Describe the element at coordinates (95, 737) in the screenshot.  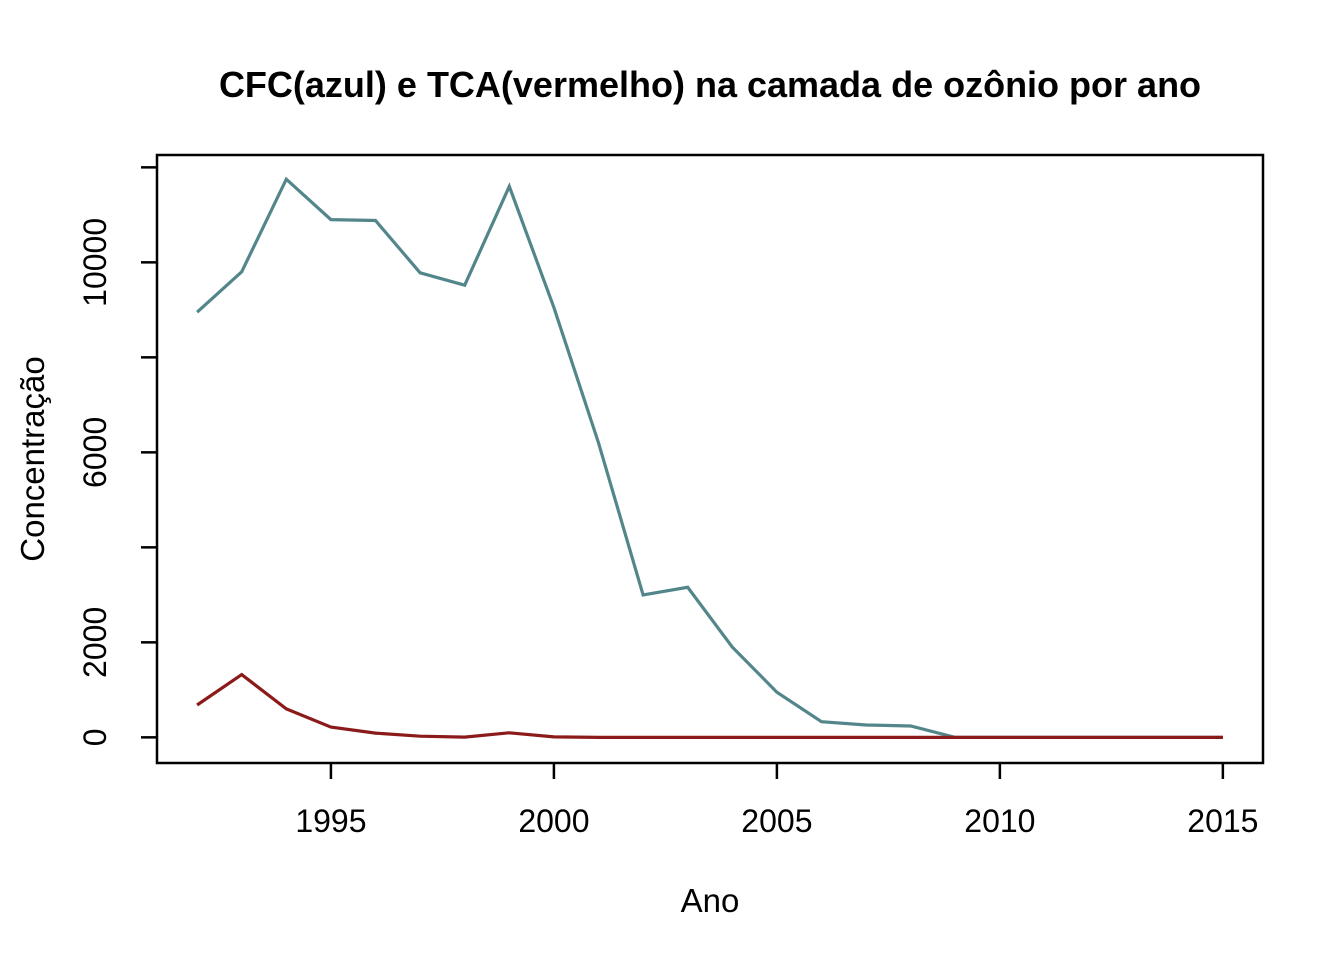
I see `y-tick-label: 0` at that location.